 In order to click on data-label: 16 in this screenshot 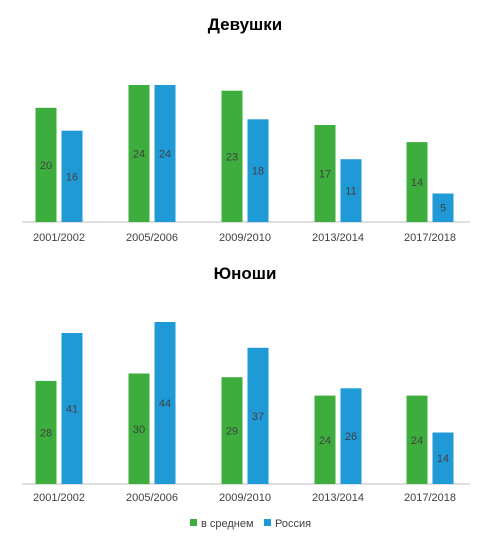, I will do `click(72, 177)`.